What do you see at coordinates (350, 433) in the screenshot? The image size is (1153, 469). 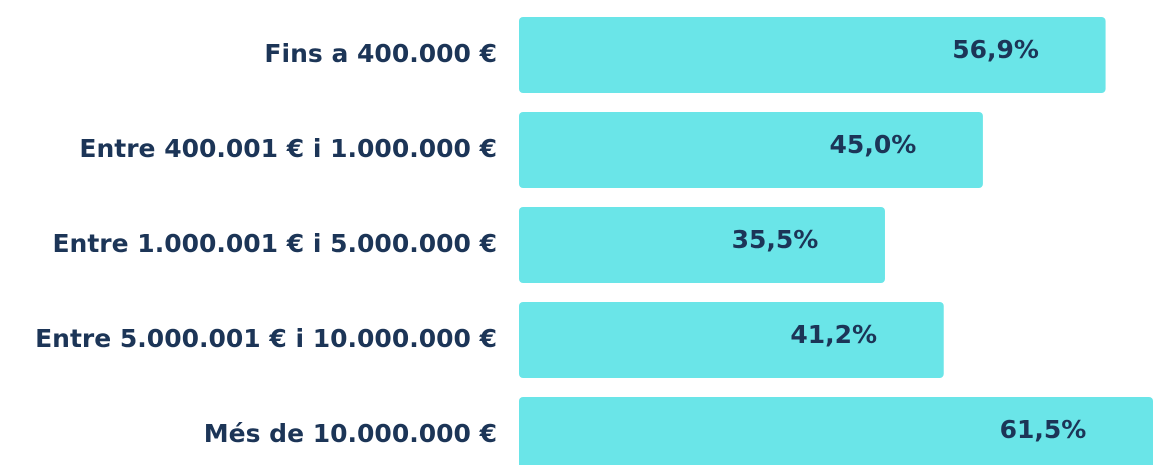 I see `category-label: Més de 10.000.000 €` at bounding box center [350, 433].